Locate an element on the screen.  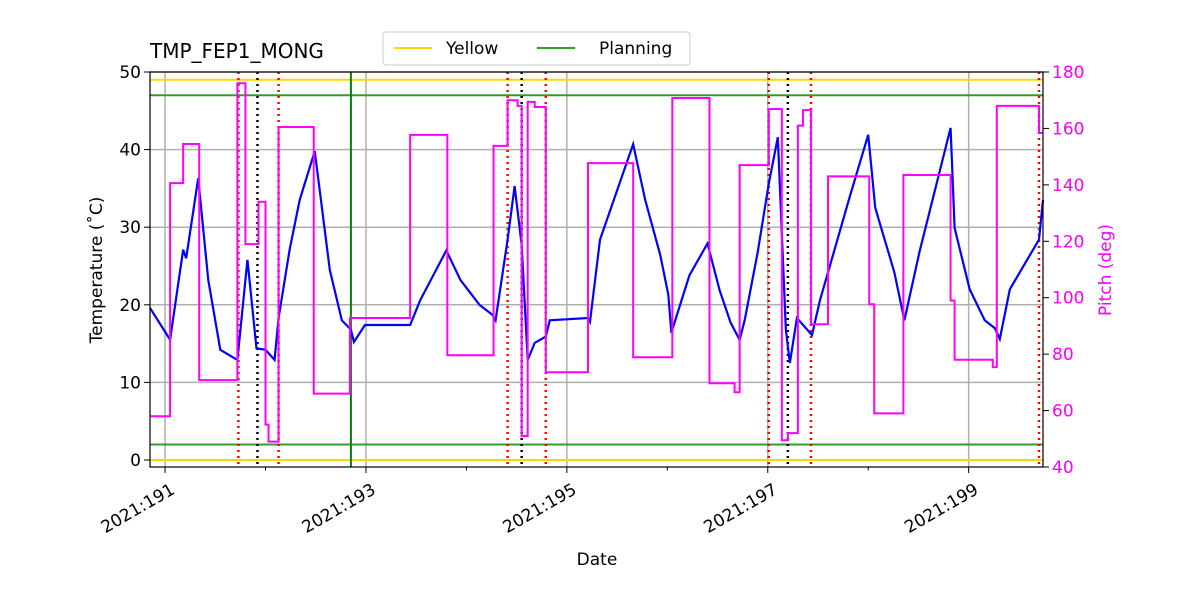
y-axis-label: Temperature (˚C) is located at coordinates (96, 271).